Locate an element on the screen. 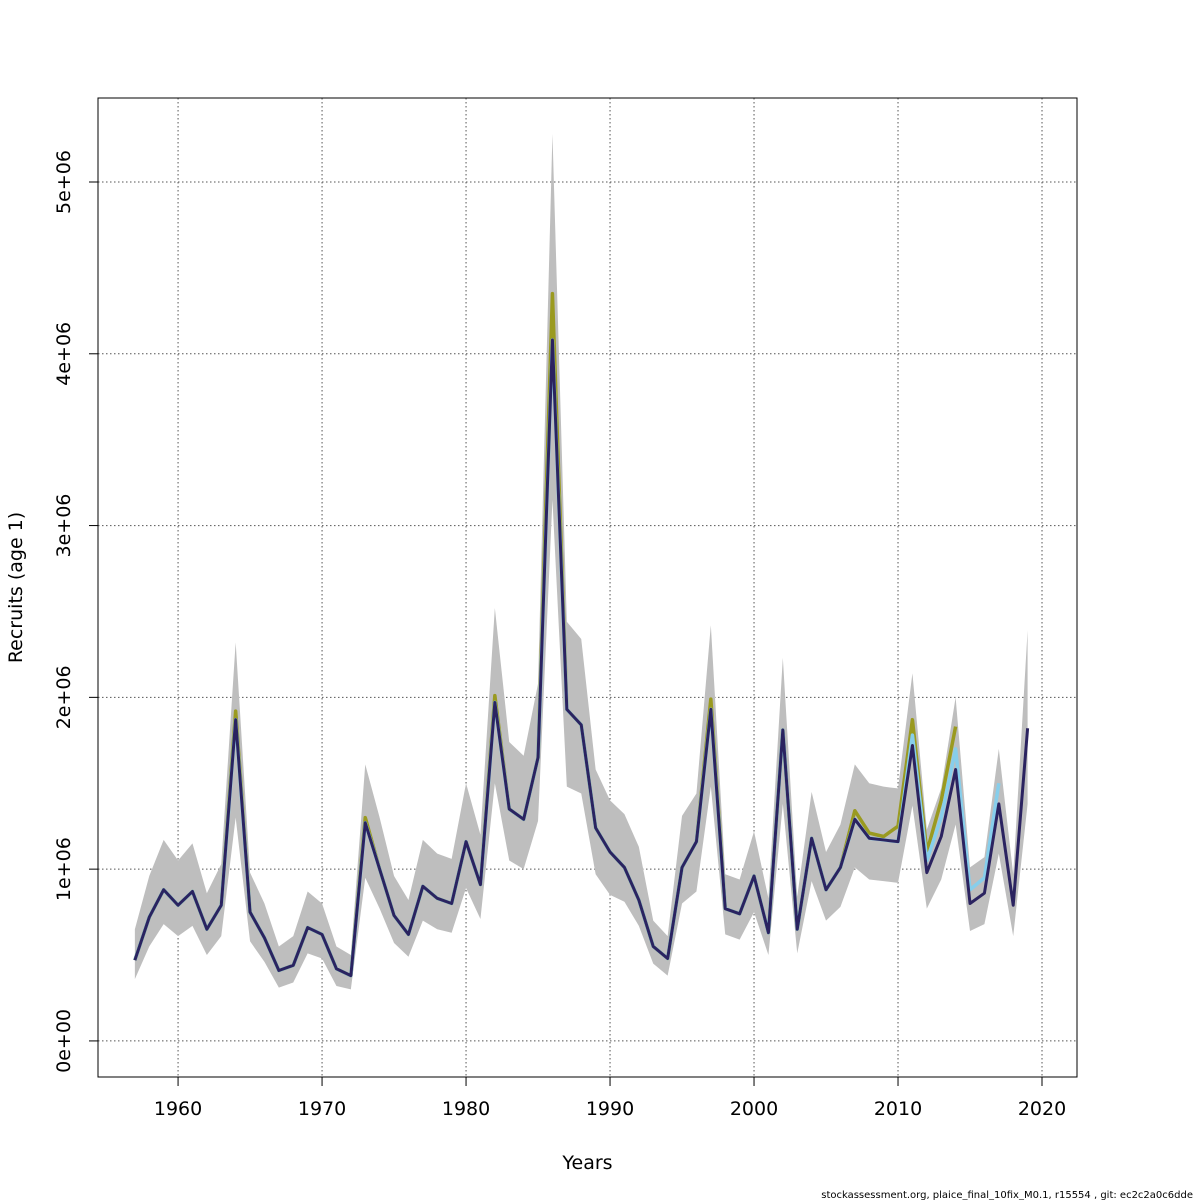  x-axis-label: Years is located at coordinates (586, 1163).